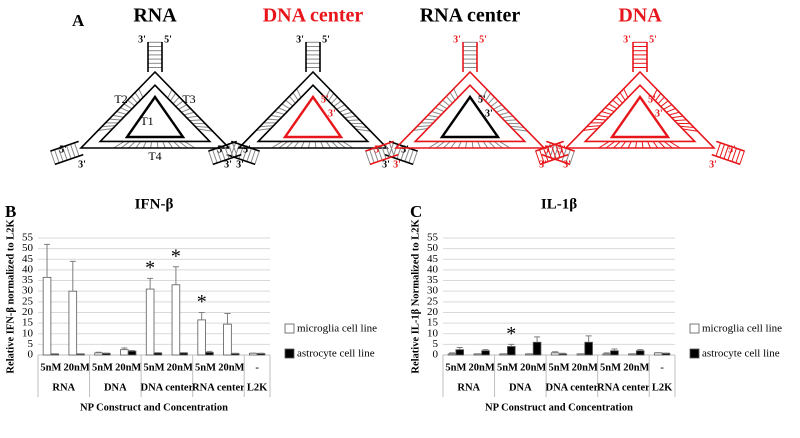 The width and height of the screenshot is (800, 438). I want to click on y-tick-label: 15, so click(433, 323).